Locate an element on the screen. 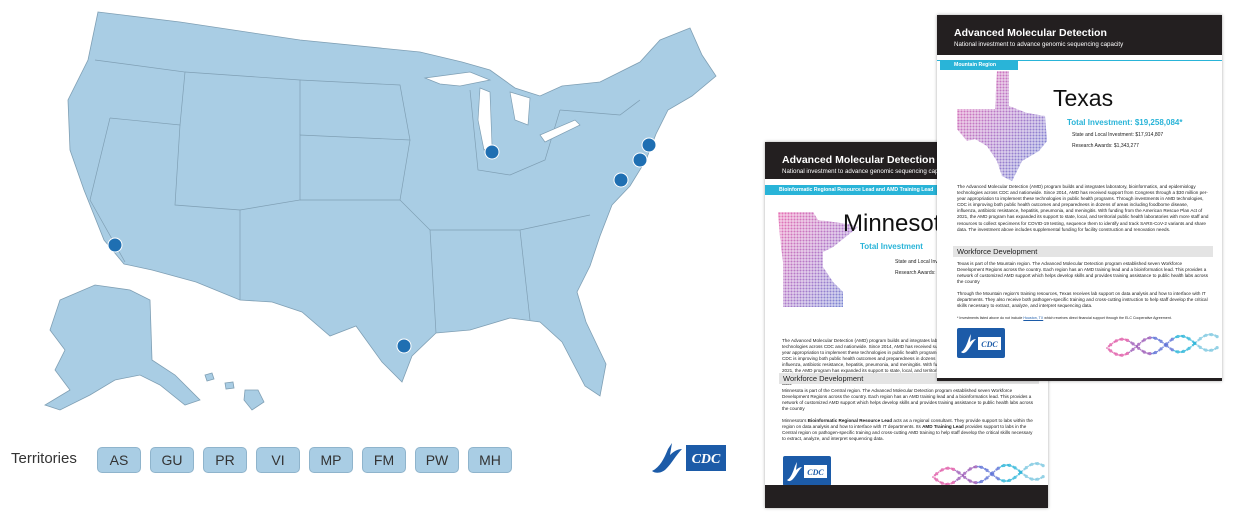 This screenshot has height=521, width=1244. footnote-link: Houston, TX is located at coordinates (1033, 318).